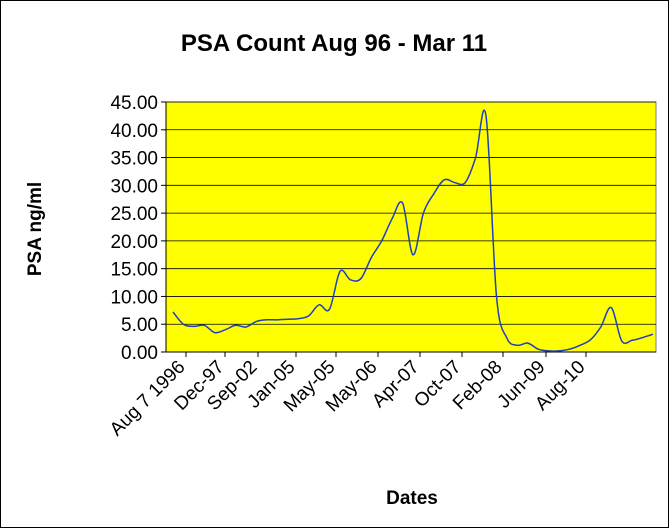  I want to click on y-tick-label: 25.00, so click(134, 214).